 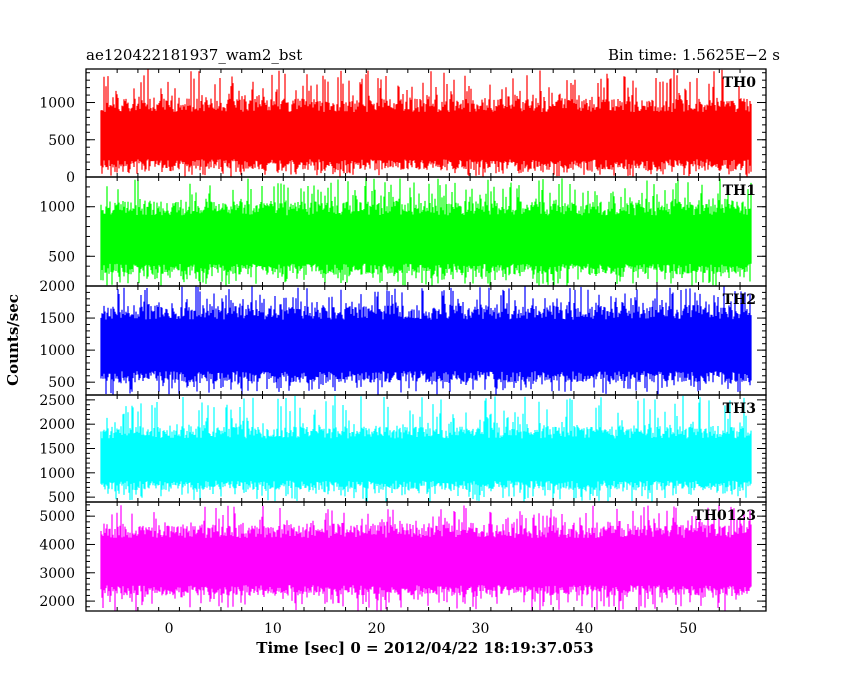 What do you see at coordinates (70, 178) in the screenshot?
I see `y-tick-label: 0` at bounding box center [70, 178].